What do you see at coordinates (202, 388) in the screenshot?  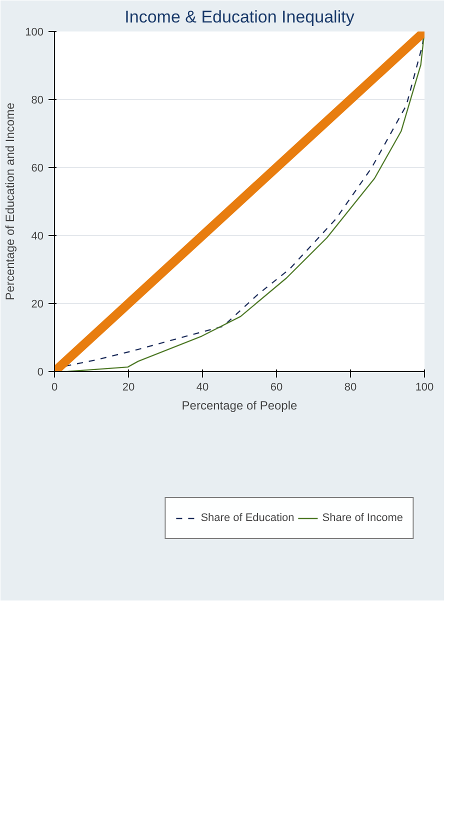 I see `x-tick-label: 40` at bounding box center [202, 388].